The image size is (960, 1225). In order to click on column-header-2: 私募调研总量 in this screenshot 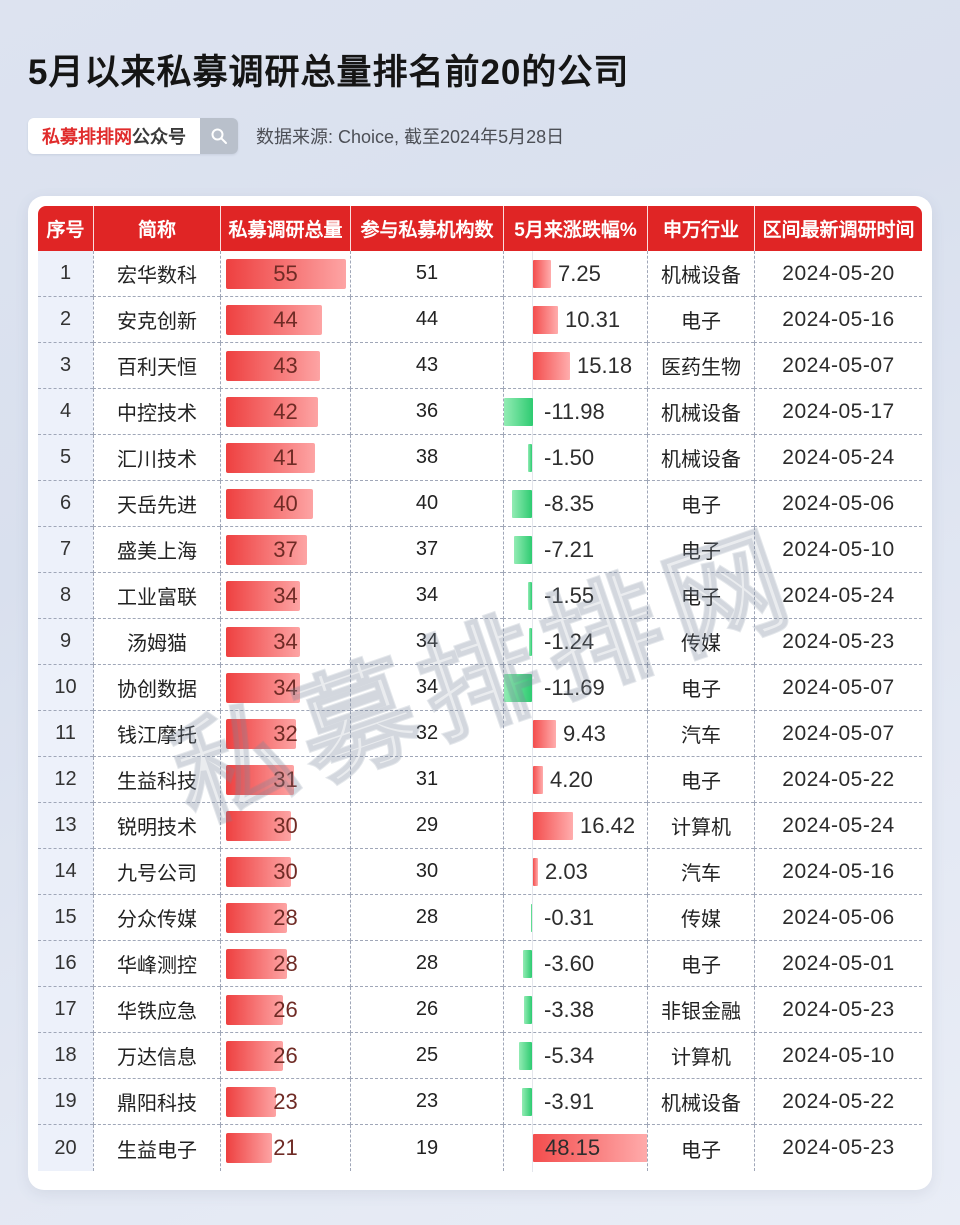, I will do `click(285, 228)`.